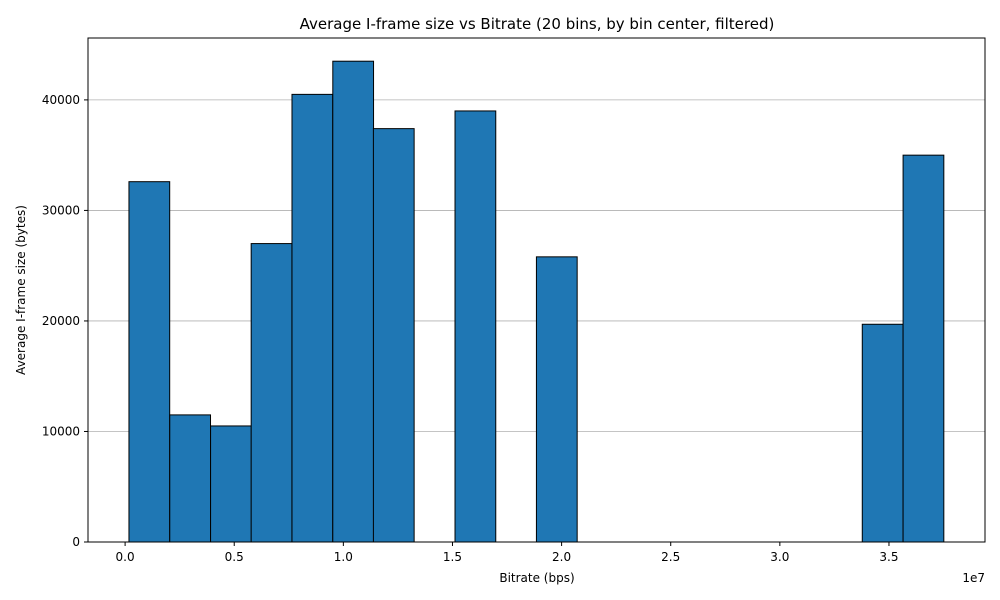 The width and height of the screenshot is (1000, 600). Describe the element at coordinates (452, 557) in the screenshot. I see `x-tick-label: 1.5` at that location.